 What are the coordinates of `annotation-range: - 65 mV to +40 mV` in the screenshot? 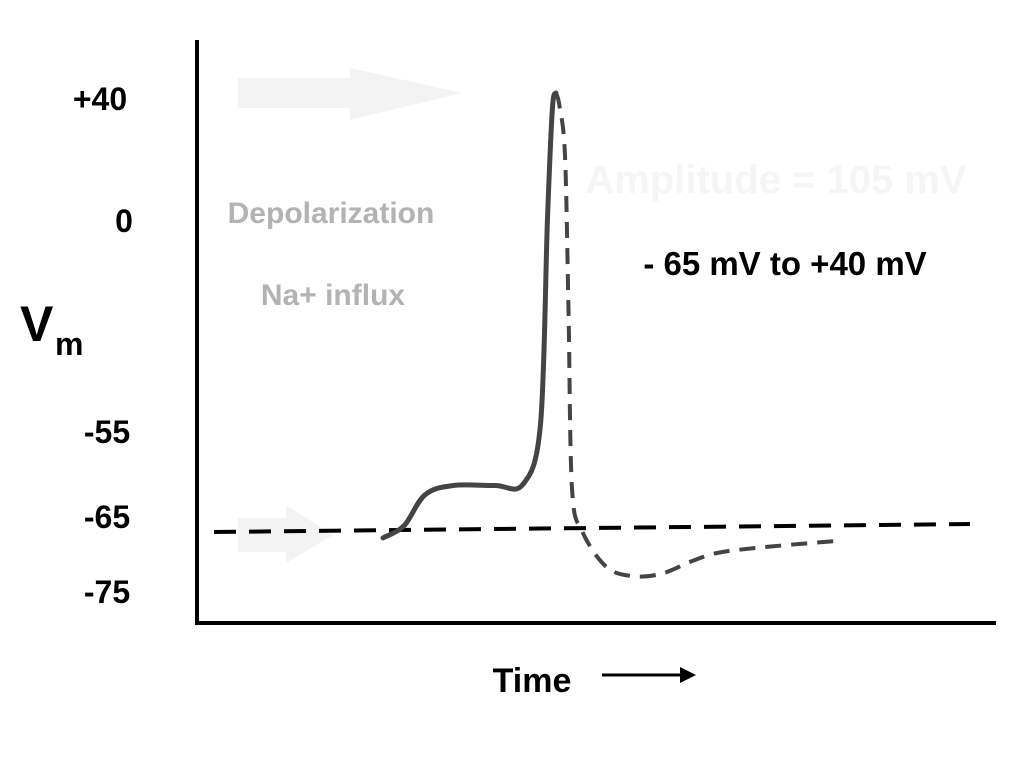 It's located at (784, 263).